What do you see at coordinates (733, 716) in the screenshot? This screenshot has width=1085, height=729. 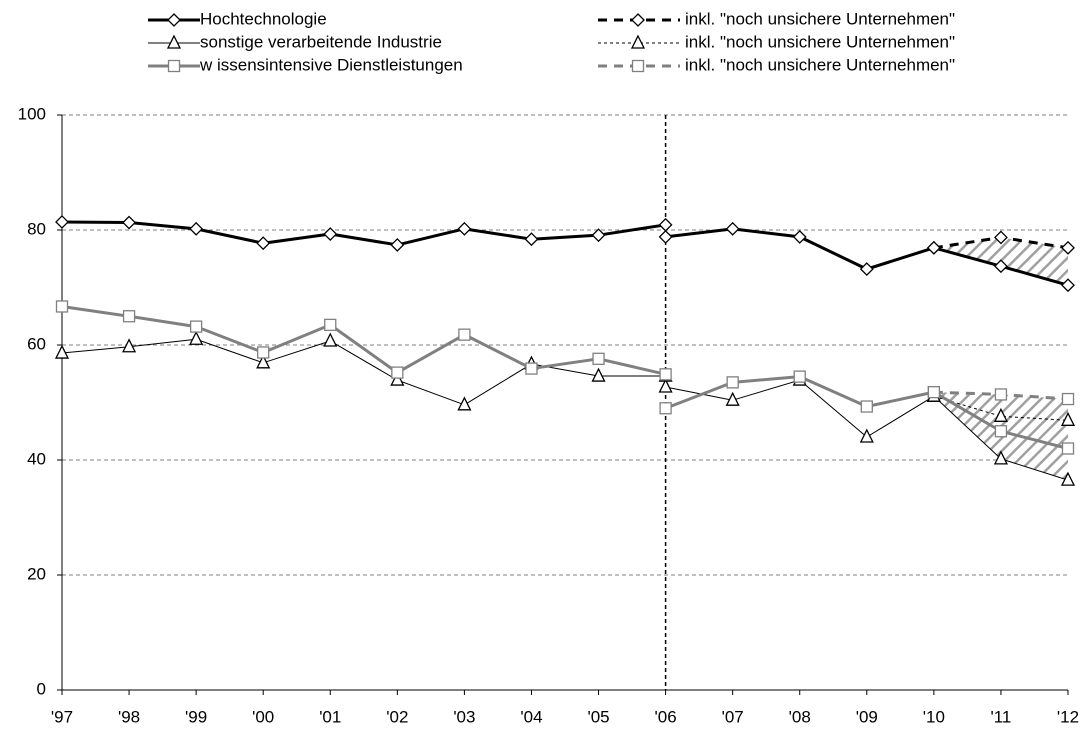 I see `x-tick-label: '07` at bounding box center [733, 716].